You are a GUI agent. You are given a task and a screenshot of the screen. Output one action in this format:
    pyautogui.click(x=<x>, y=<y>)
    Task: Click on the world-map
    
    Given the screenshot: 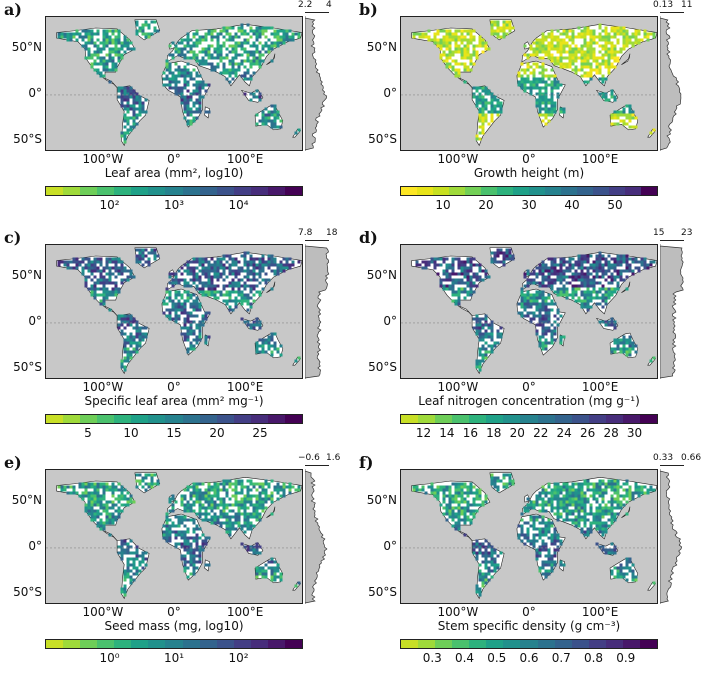 What is the action you would take?
    pyautogui.click(x=529, y=536)
    